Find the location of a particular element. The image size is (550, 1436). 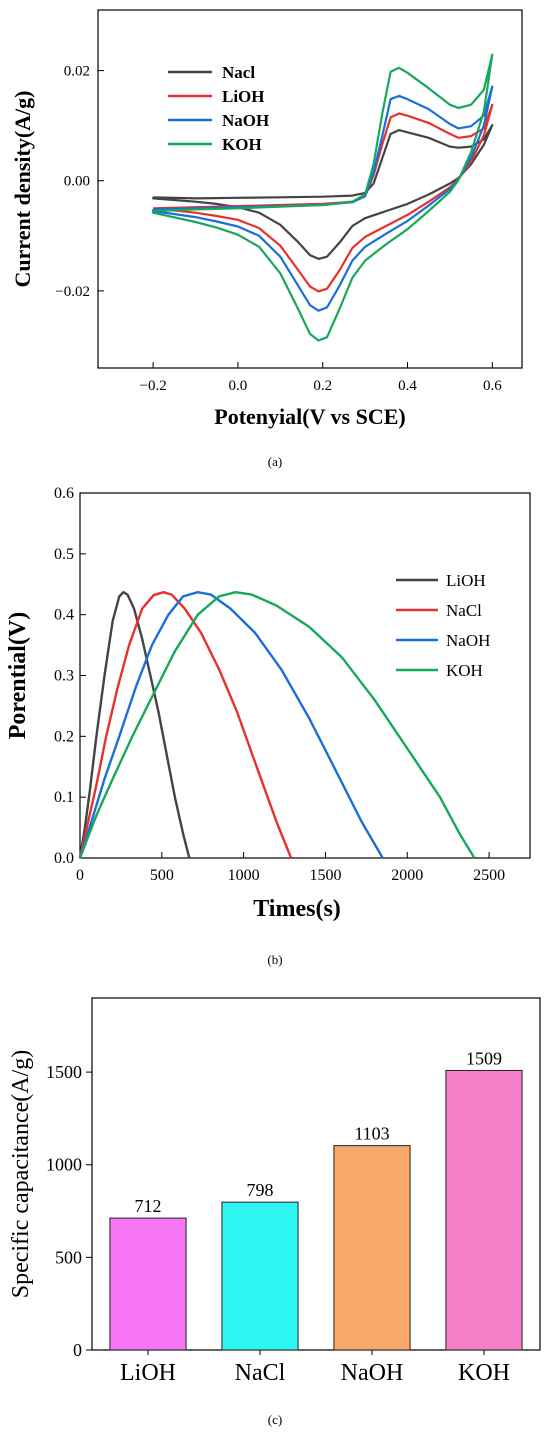

bar-naoh is located at coordinates (372, 1248).